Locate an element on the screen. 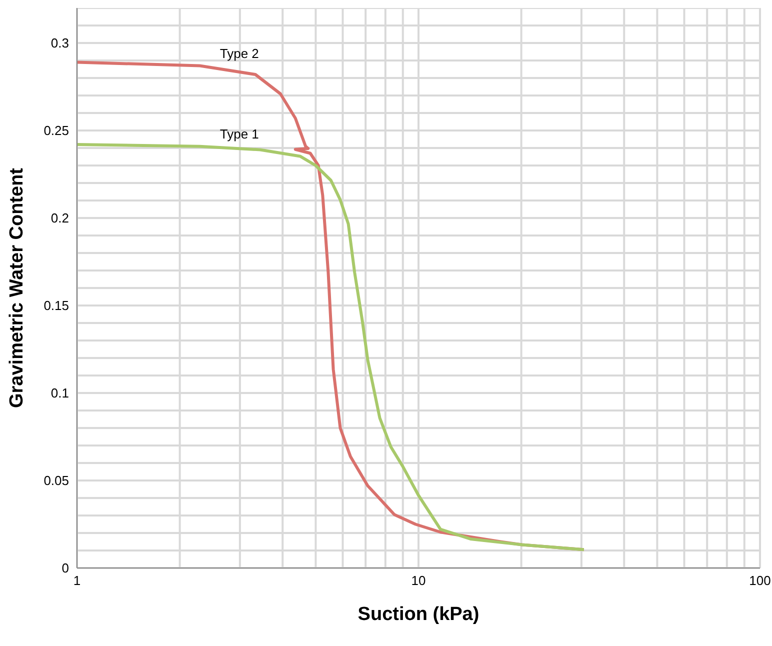 The image size is (772, 646). x-tick-label: 100 is located at coordinates (760, 580).